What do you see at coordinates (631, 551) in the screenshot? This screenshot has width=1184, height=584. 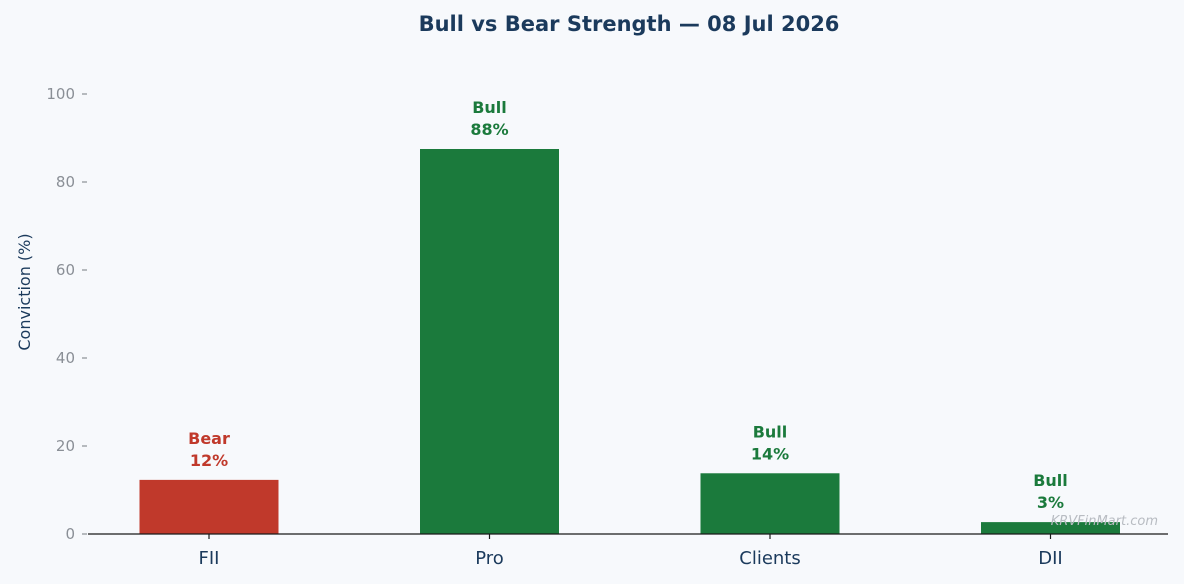 I see `x-axis-ticks: FII Pro Clients DII` at bounding box center [631, 551].